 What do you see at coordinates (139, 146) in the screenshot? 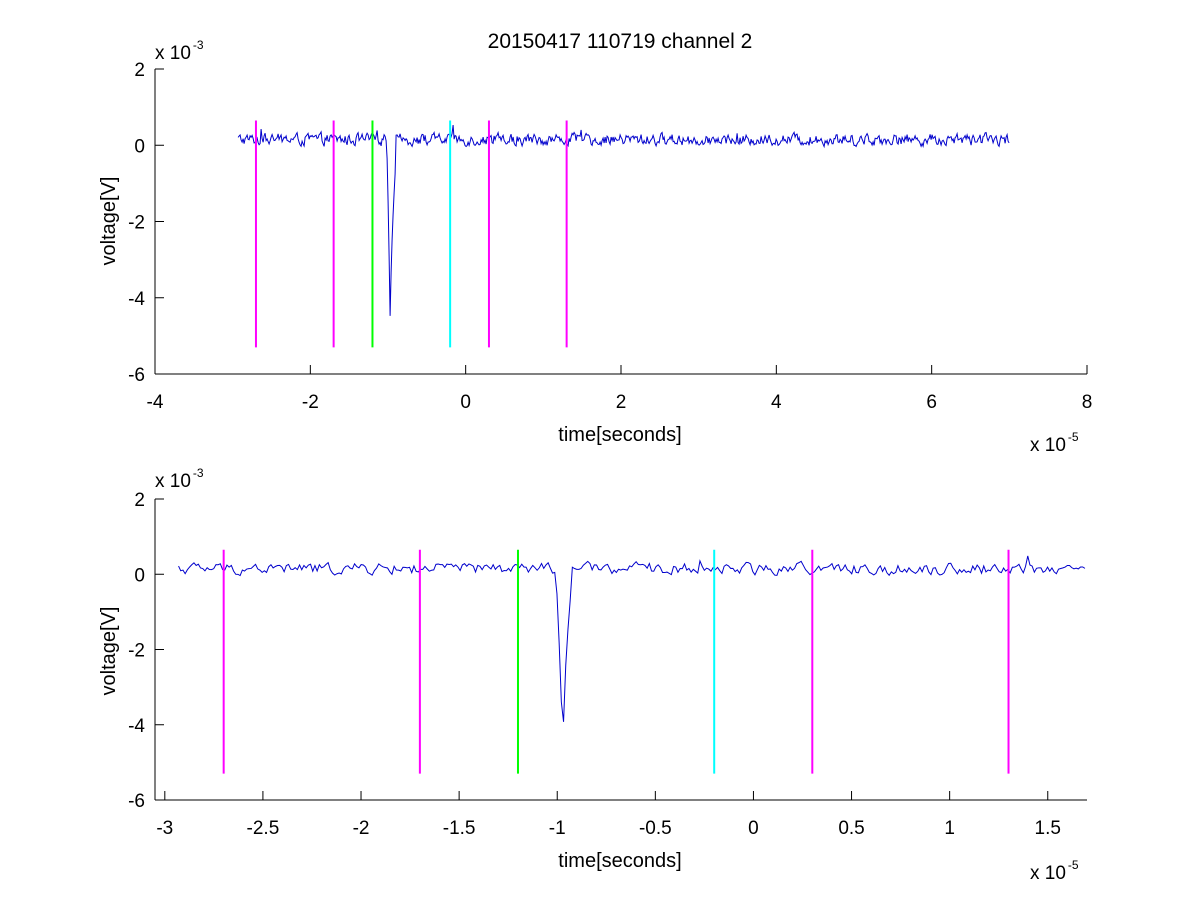
I see `top-y-tick-label: 0` at bounding box center [139, 146].